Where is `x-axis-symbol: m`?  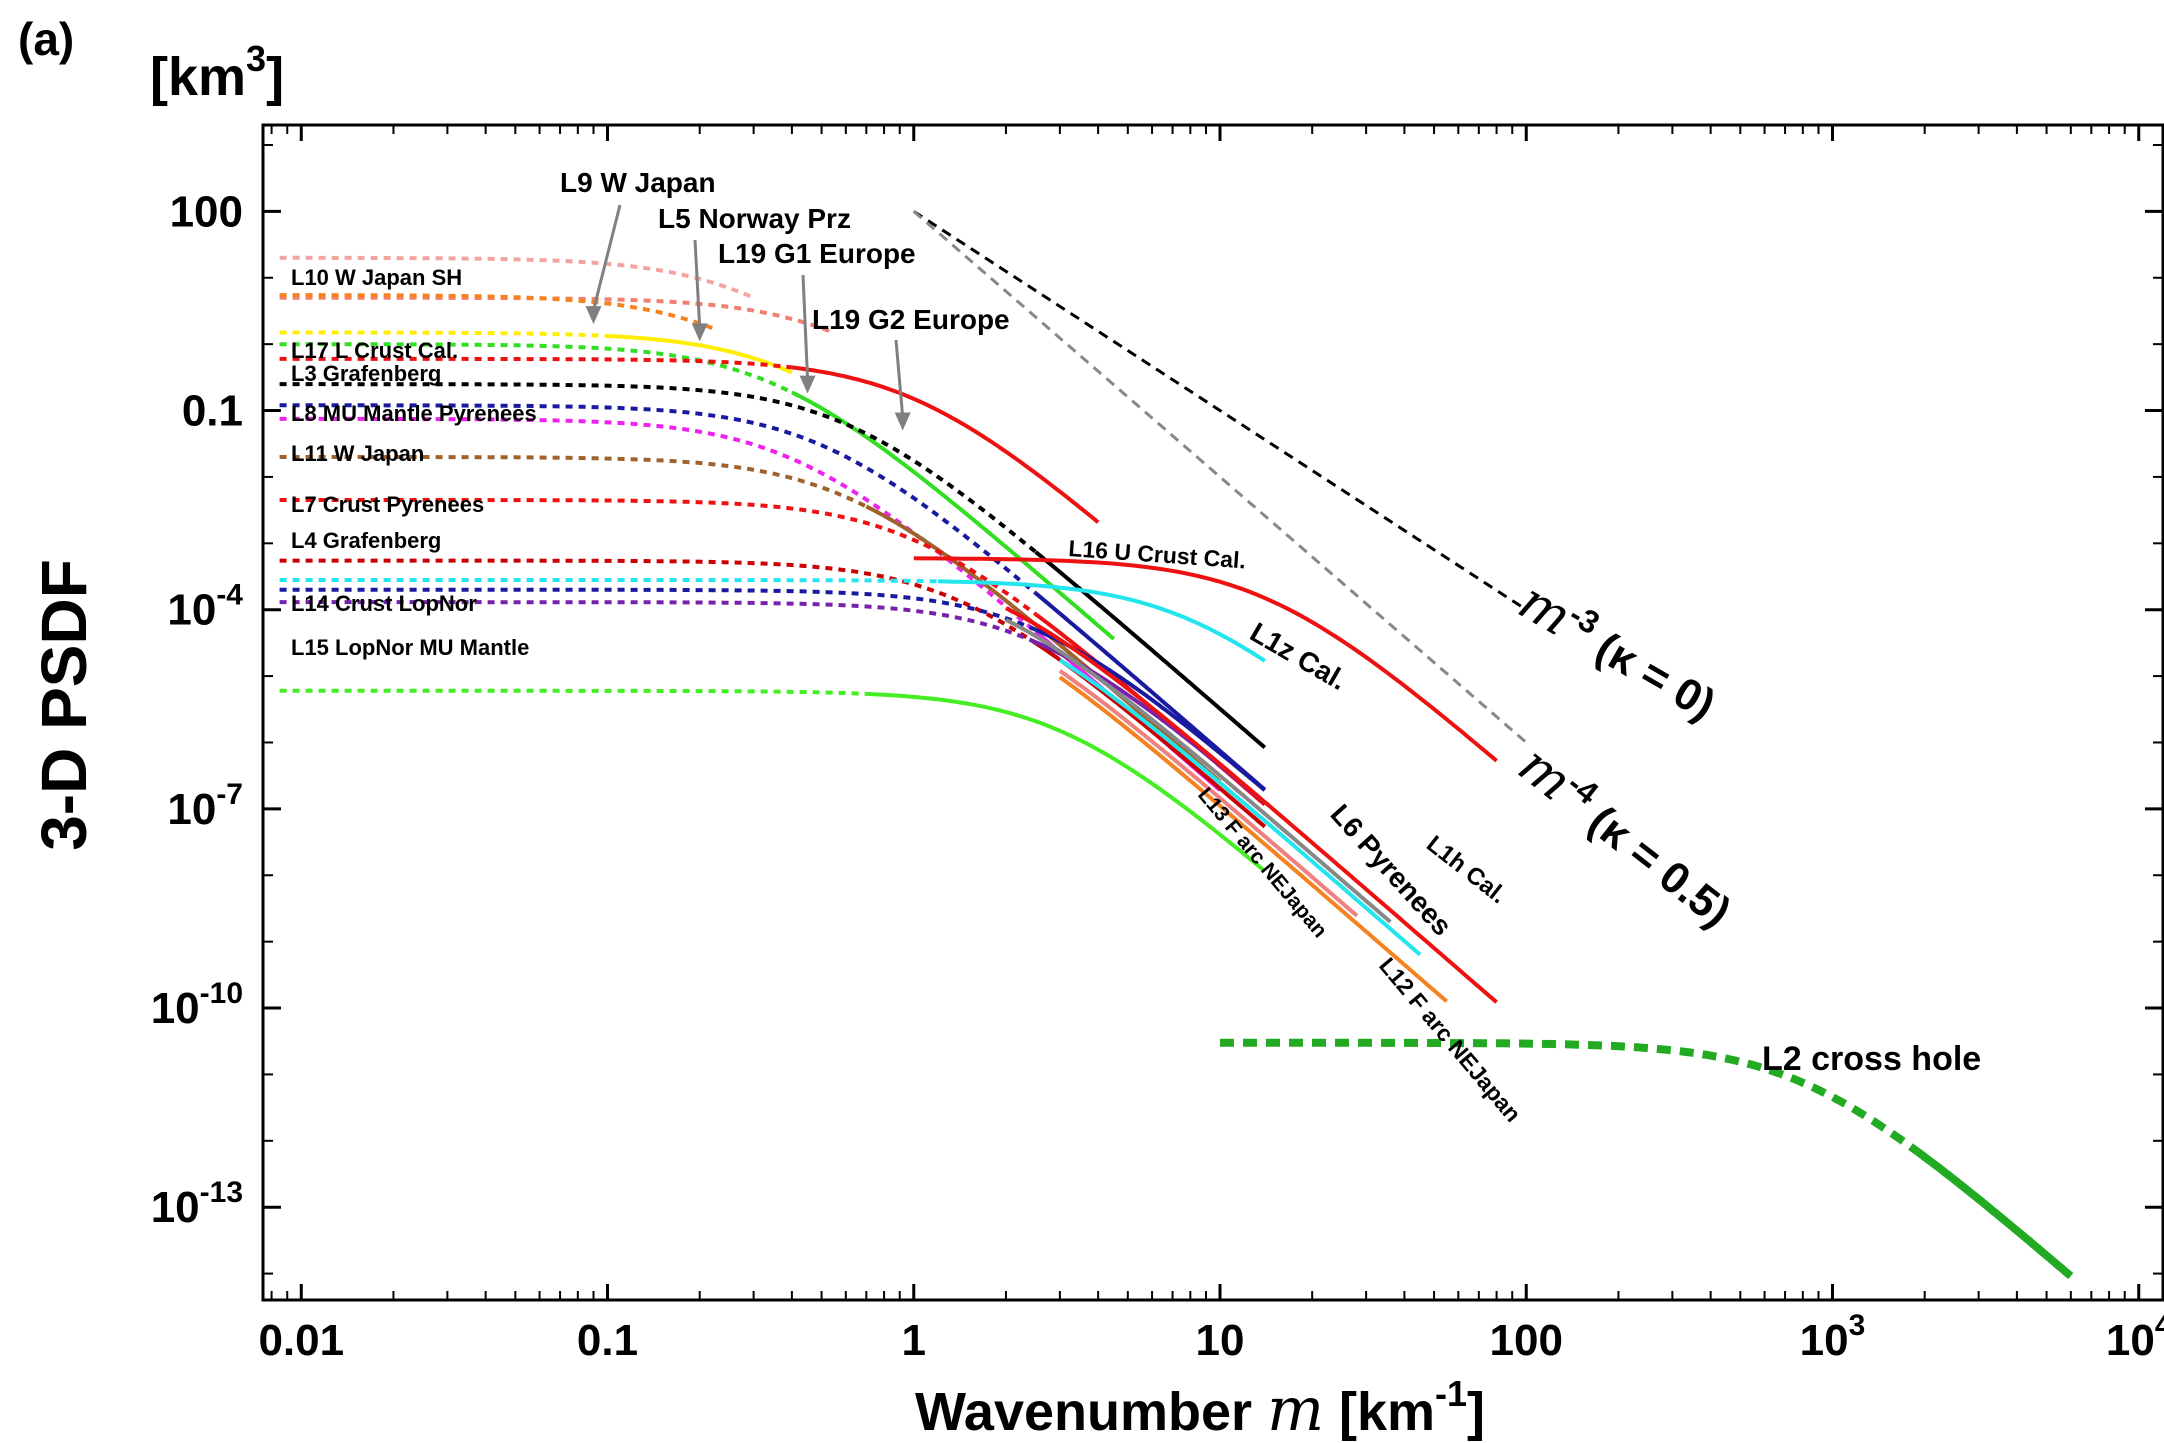
x-axis-symbol: m is located at coordinates (1295, 1409).